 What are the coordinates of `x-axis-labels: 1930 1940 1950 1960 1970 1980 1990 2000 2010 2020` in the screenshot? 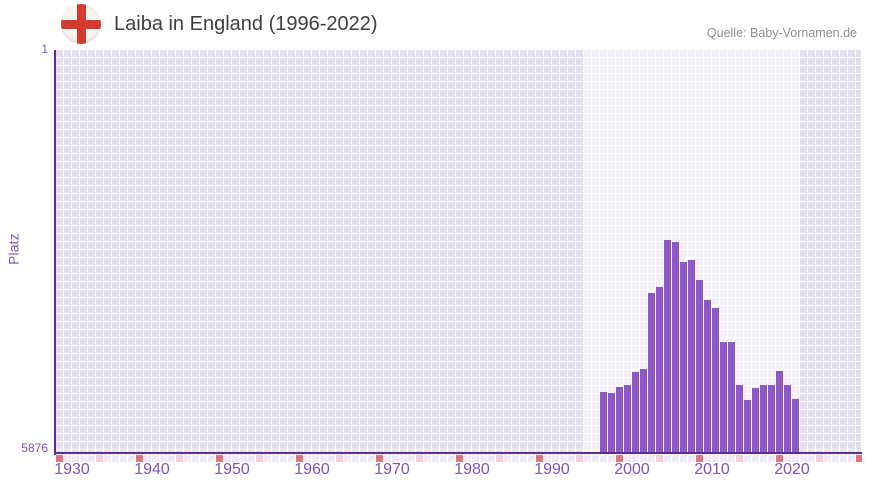 It's located at (458, 471).